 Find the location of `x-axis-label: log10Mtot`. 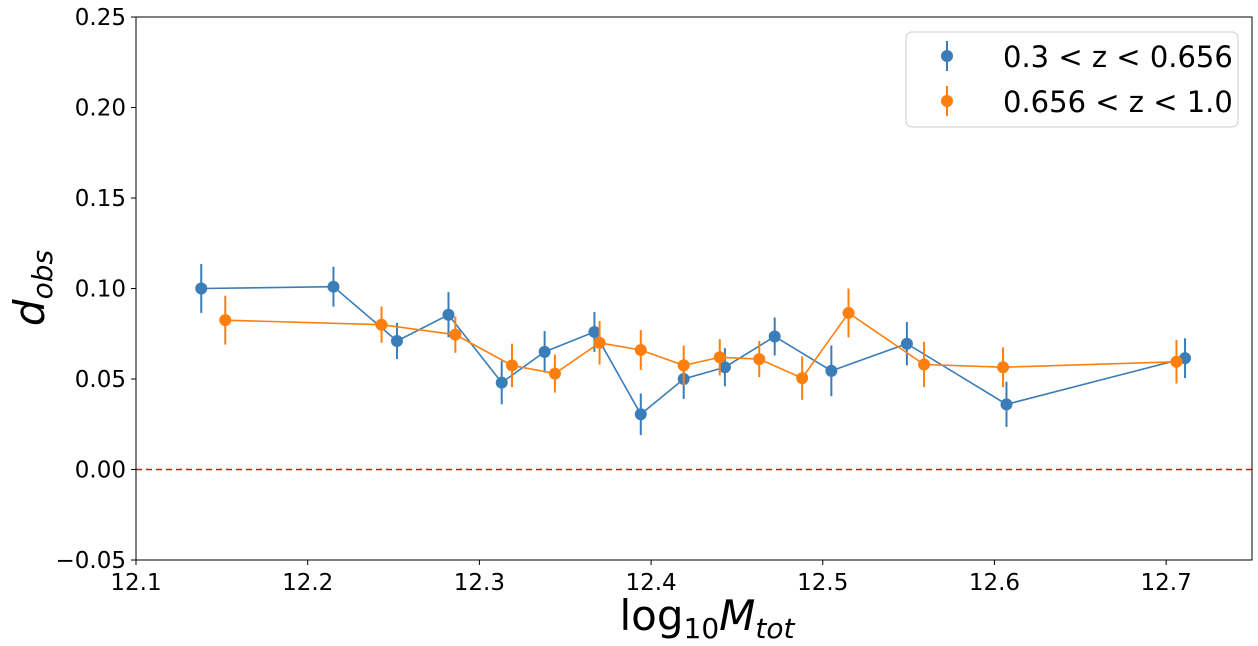

x-axis-label: log10Mtot is located at coordinates (707, 618).